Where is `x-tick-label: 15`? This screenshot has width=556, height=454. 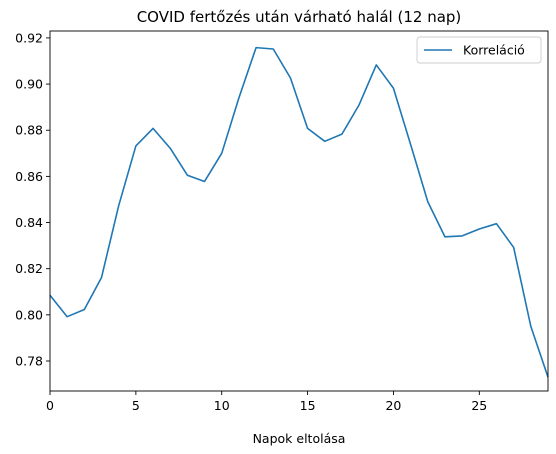
x-tick-label: 15 is located at coordinates (308, 405).